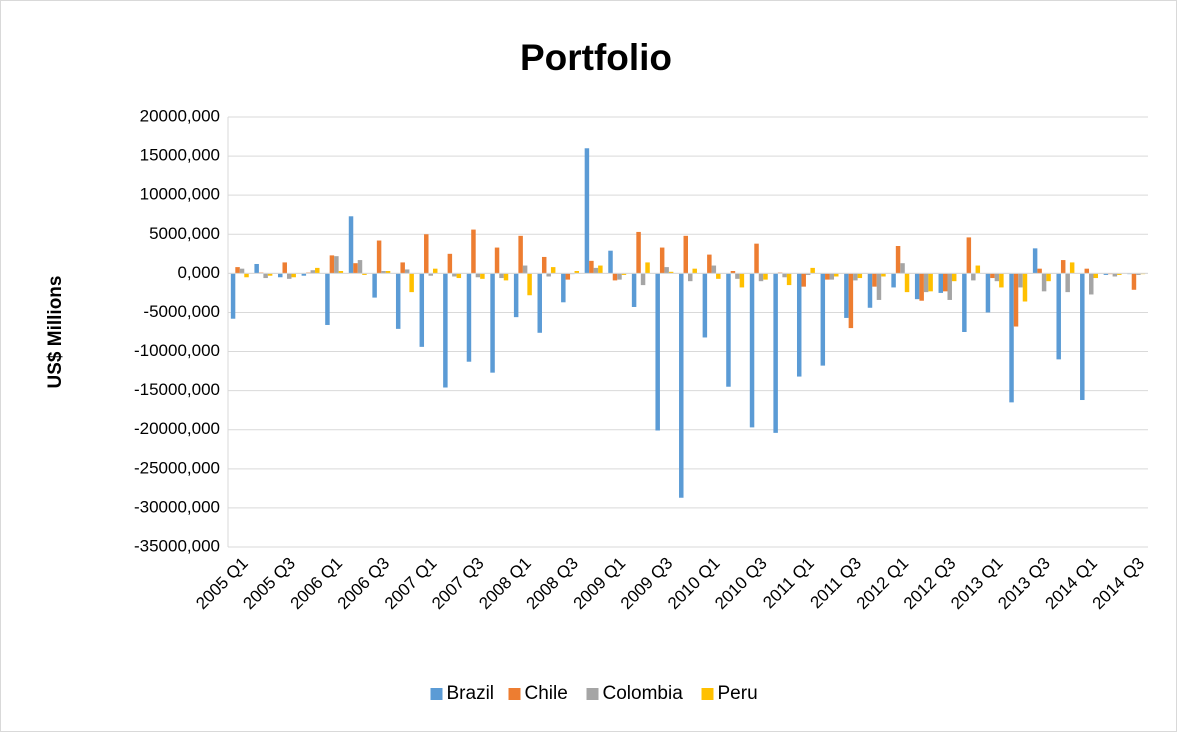  What do you see at coordinates (177, 506) in the screenshot?
I see `y-tick-label: -30000,000` at bounding box center [177, 506].